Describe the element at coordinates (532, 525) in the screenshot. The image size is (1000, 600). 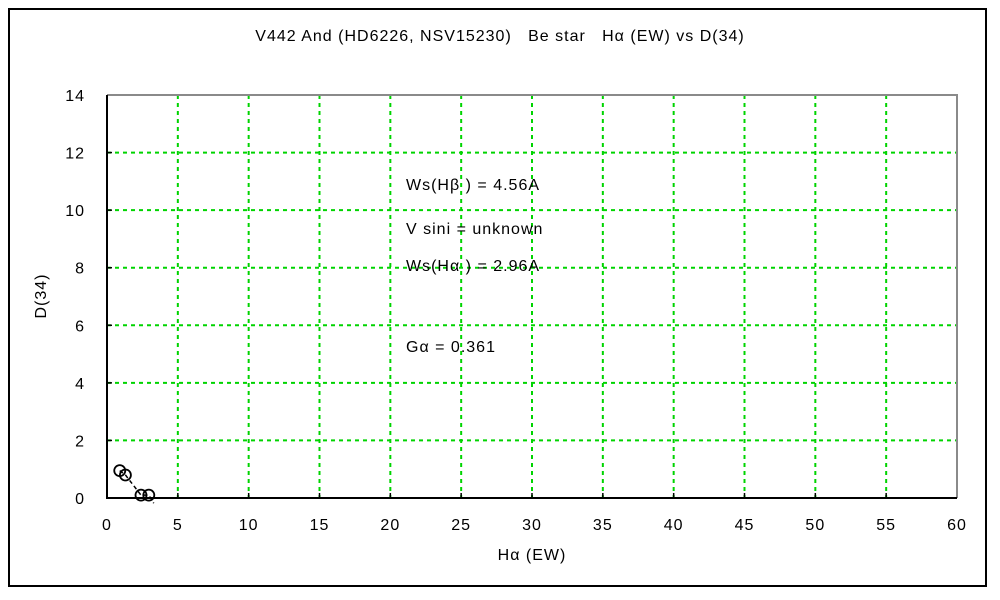
I see `x-tick-label-30: 30` at that location.